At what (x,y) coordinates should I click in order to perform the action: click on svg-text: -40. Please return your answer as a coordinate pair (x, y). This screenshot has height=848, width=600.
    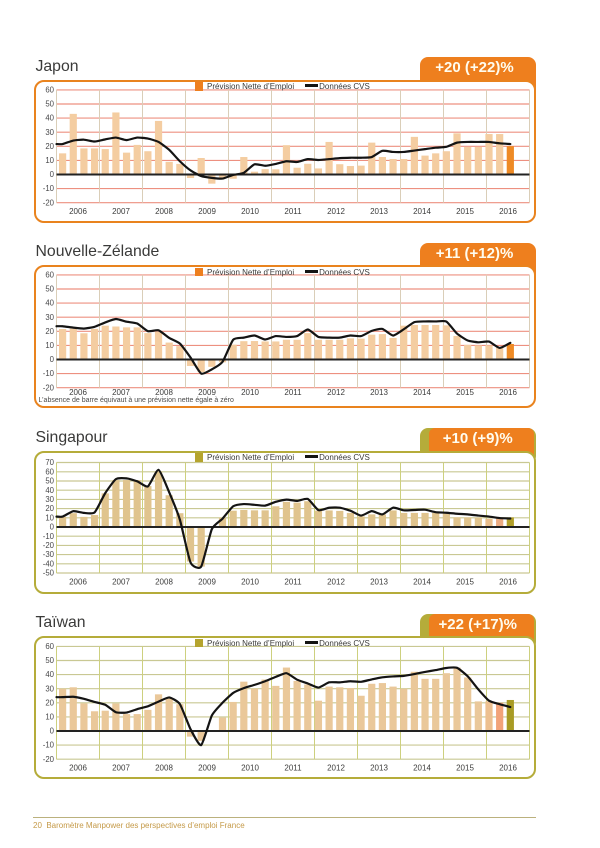
    Looking at the image, I should click on (49, 563).